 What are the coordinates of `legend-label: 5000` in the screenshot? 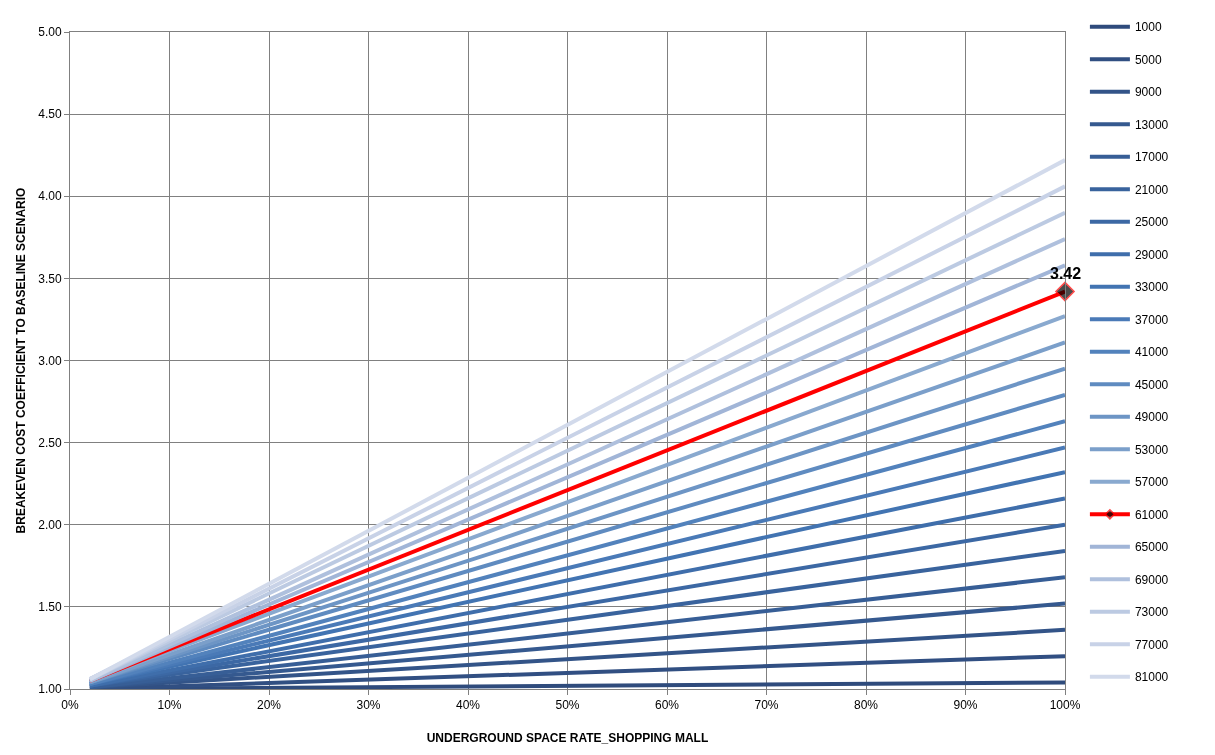 It's located at (1148, 59).